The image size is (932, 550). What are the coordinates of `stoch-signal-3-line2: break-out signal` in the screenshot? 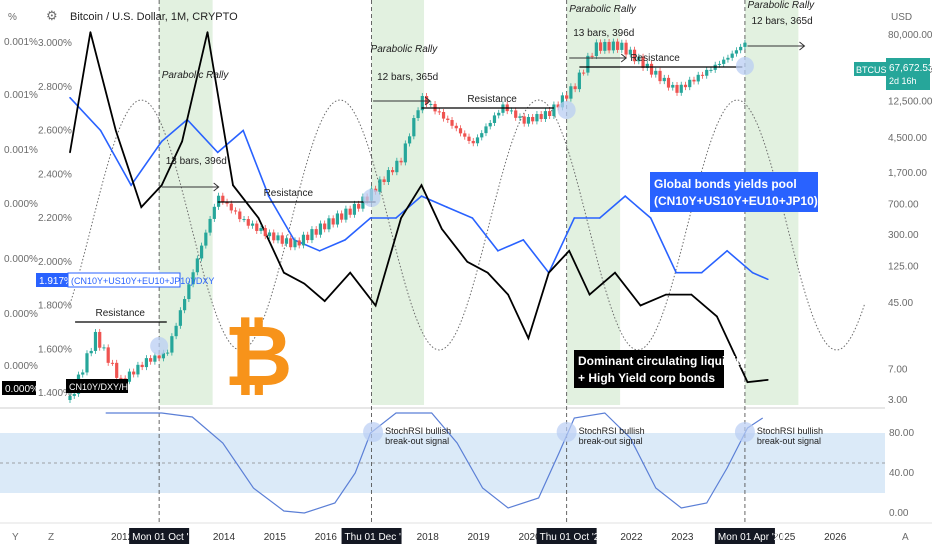 It's located at (789, 441).